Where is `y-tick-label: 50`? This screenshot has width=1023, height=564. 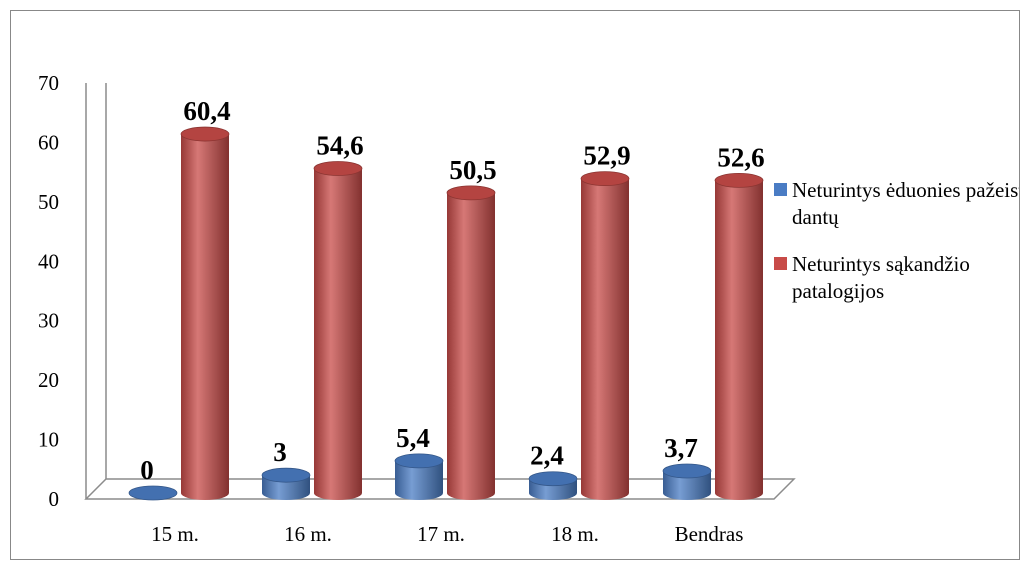 y-tick-label: 50 is located at coordinates (48, 202).